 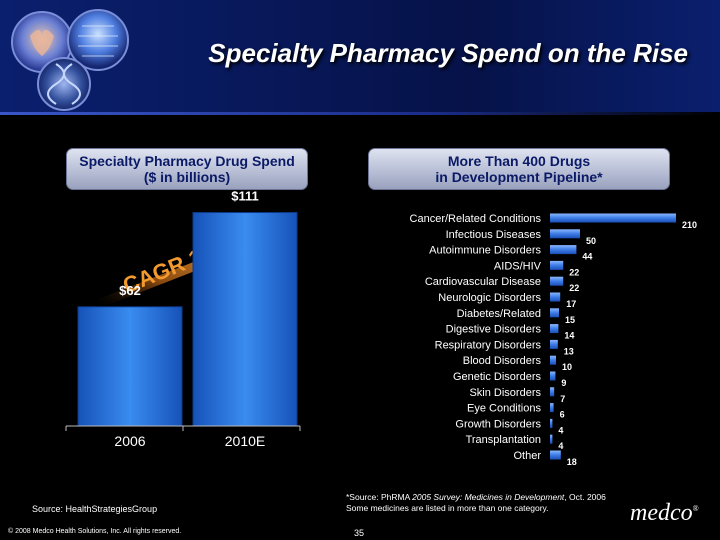 I want to click on pipeline-header-line2: in Development Pipeline*, so click(x=519, y=177).